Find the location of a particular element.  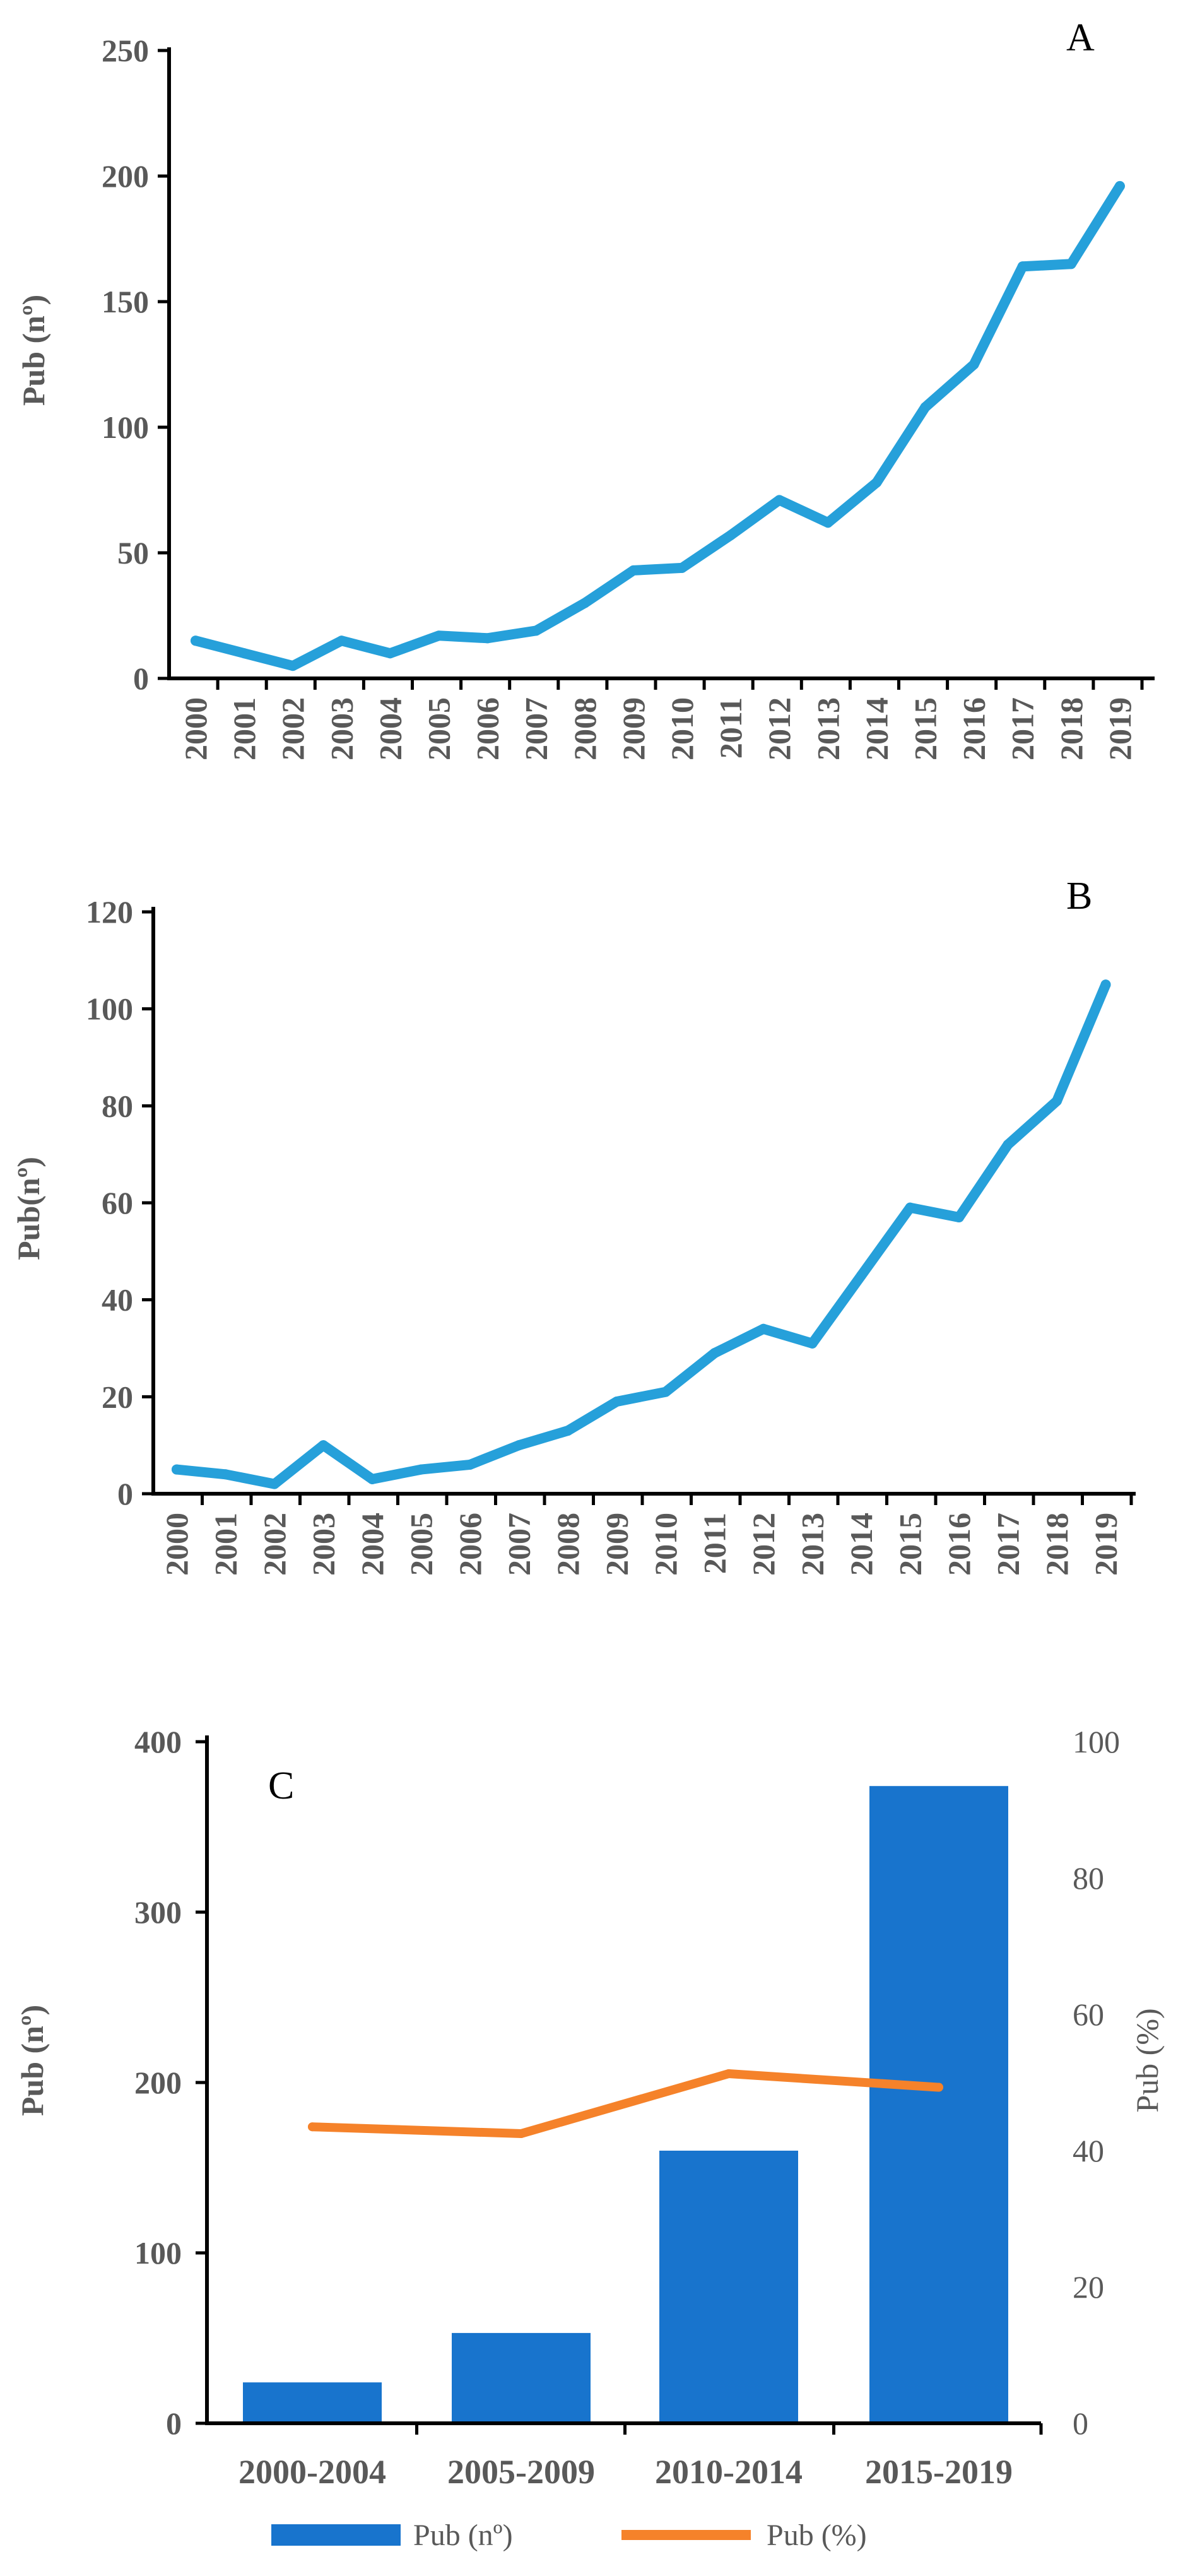

panel-b-letter: B is located at coordinates (1079, 897).